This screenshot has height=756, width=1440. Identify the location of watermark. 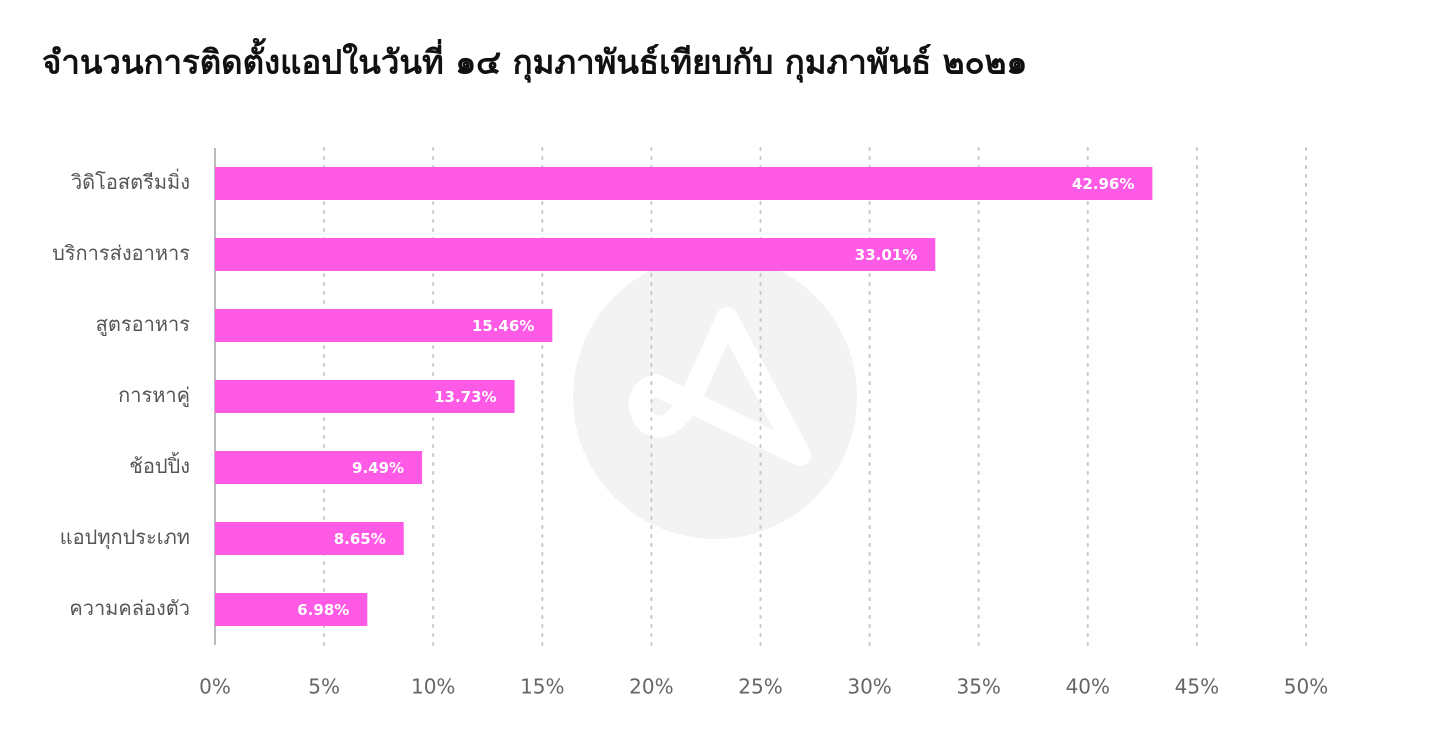
(715, 397).